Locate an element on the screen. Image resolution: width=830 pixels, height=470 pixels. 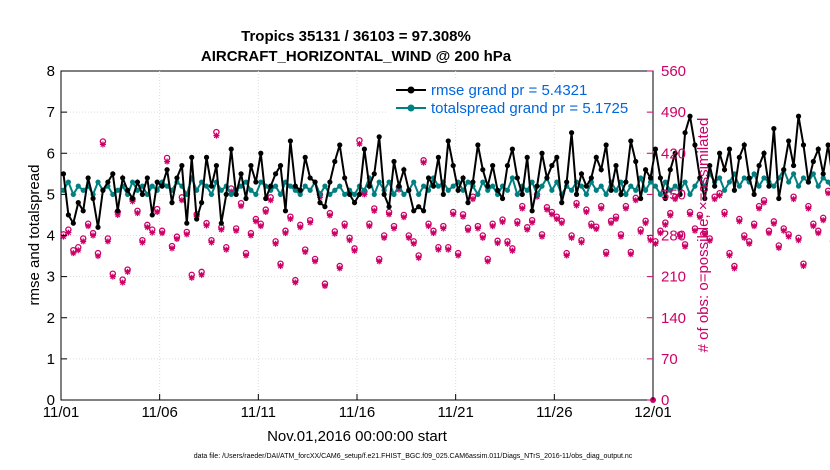
legend-rmse-label: rmse grand pr = 5.4321 is located at coordinates (509, 90).